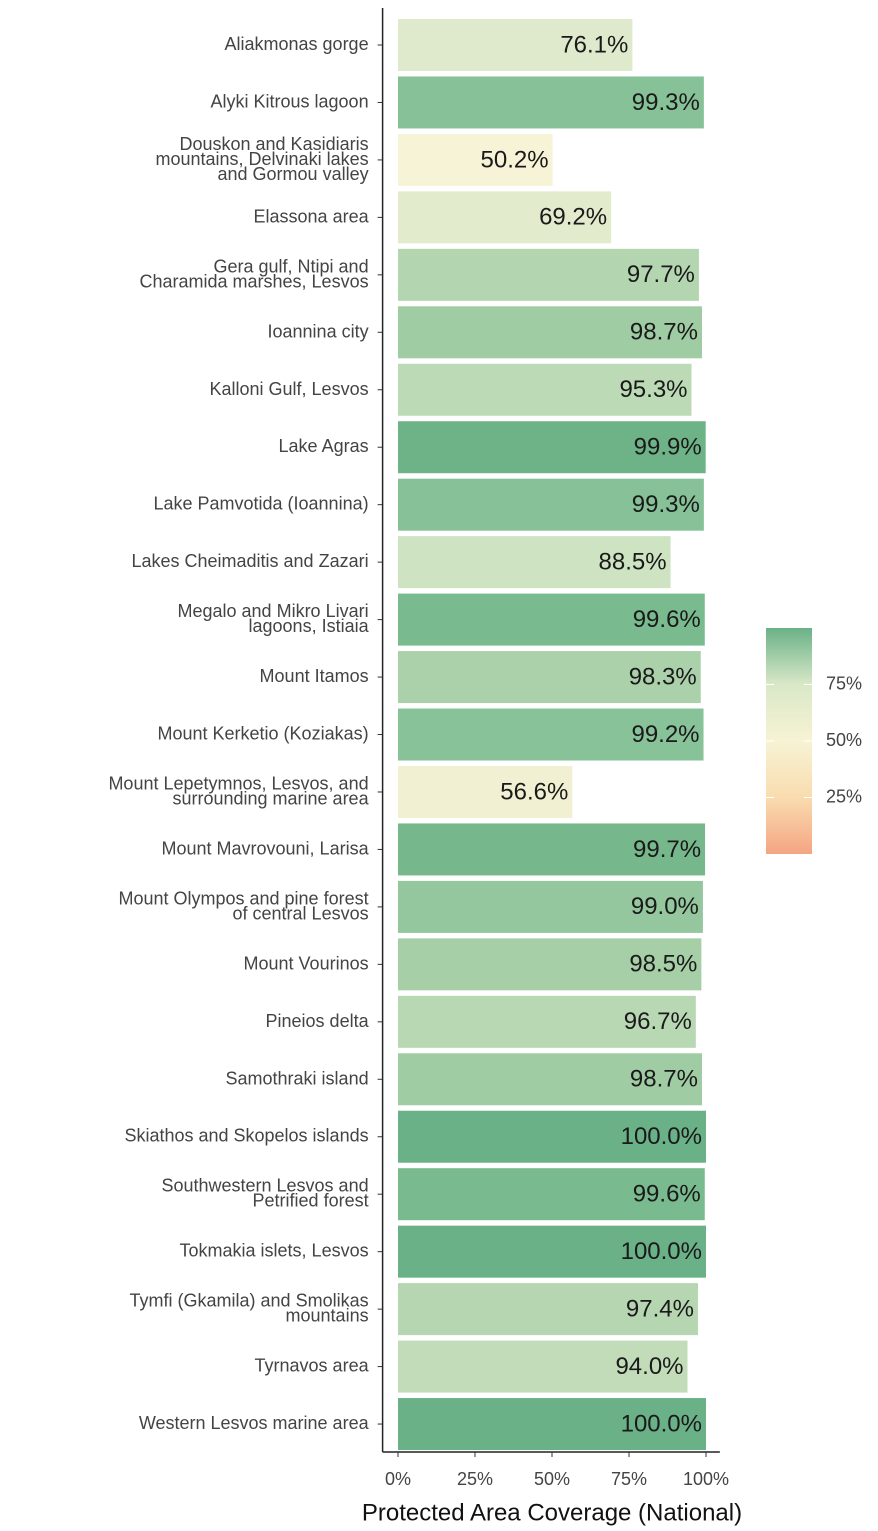  Describe the element at coordinates (297, 44) in the screenshot. I see `y-tick-label: Aliakmonas gorge` at that location.